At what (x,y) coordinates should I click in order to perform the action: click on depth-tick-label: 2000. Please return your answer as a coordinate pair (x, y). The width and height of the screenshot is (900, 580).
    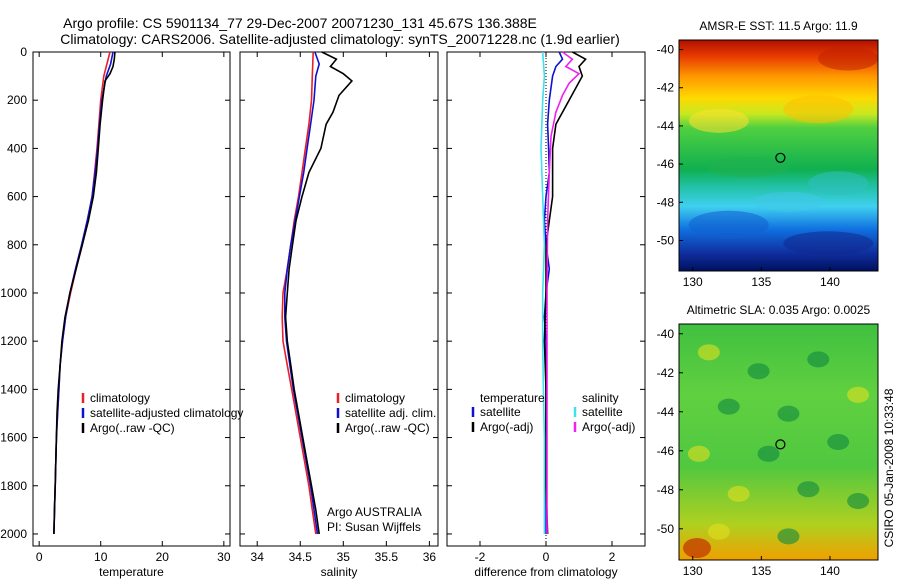
    Looking at the image, I should click on (13, 534).